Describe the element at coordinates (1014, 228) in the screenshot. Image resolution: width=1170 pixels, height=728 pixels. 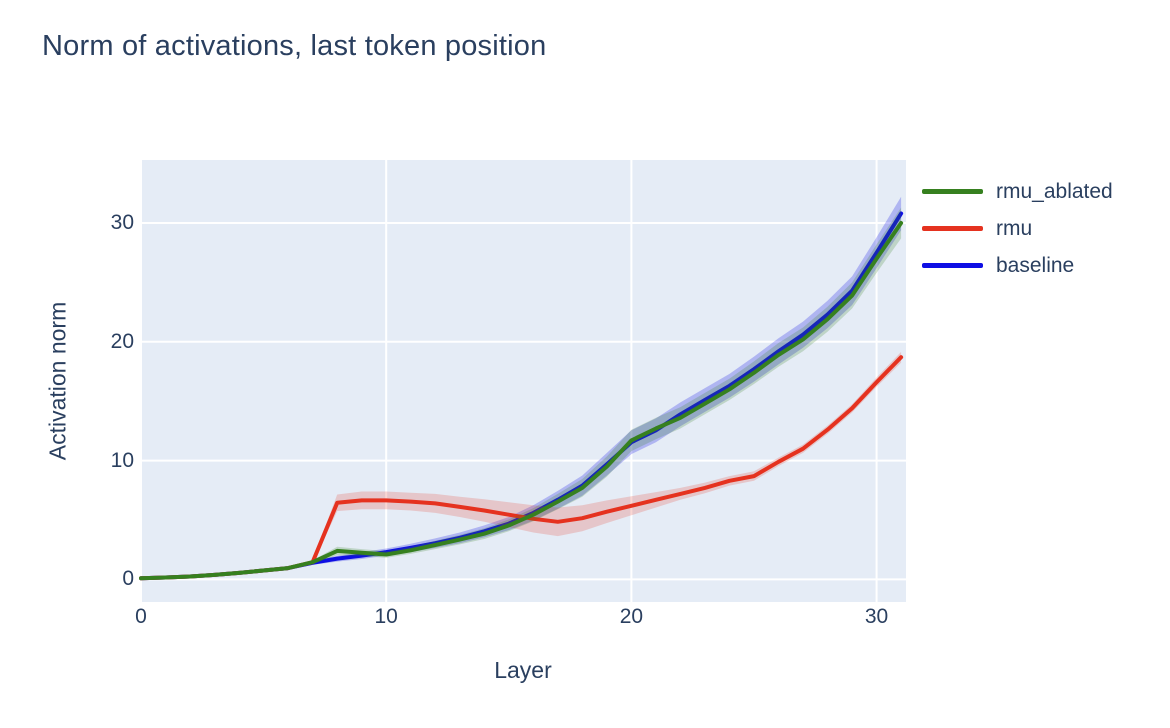
I see `legend-label: rmu` at that location.